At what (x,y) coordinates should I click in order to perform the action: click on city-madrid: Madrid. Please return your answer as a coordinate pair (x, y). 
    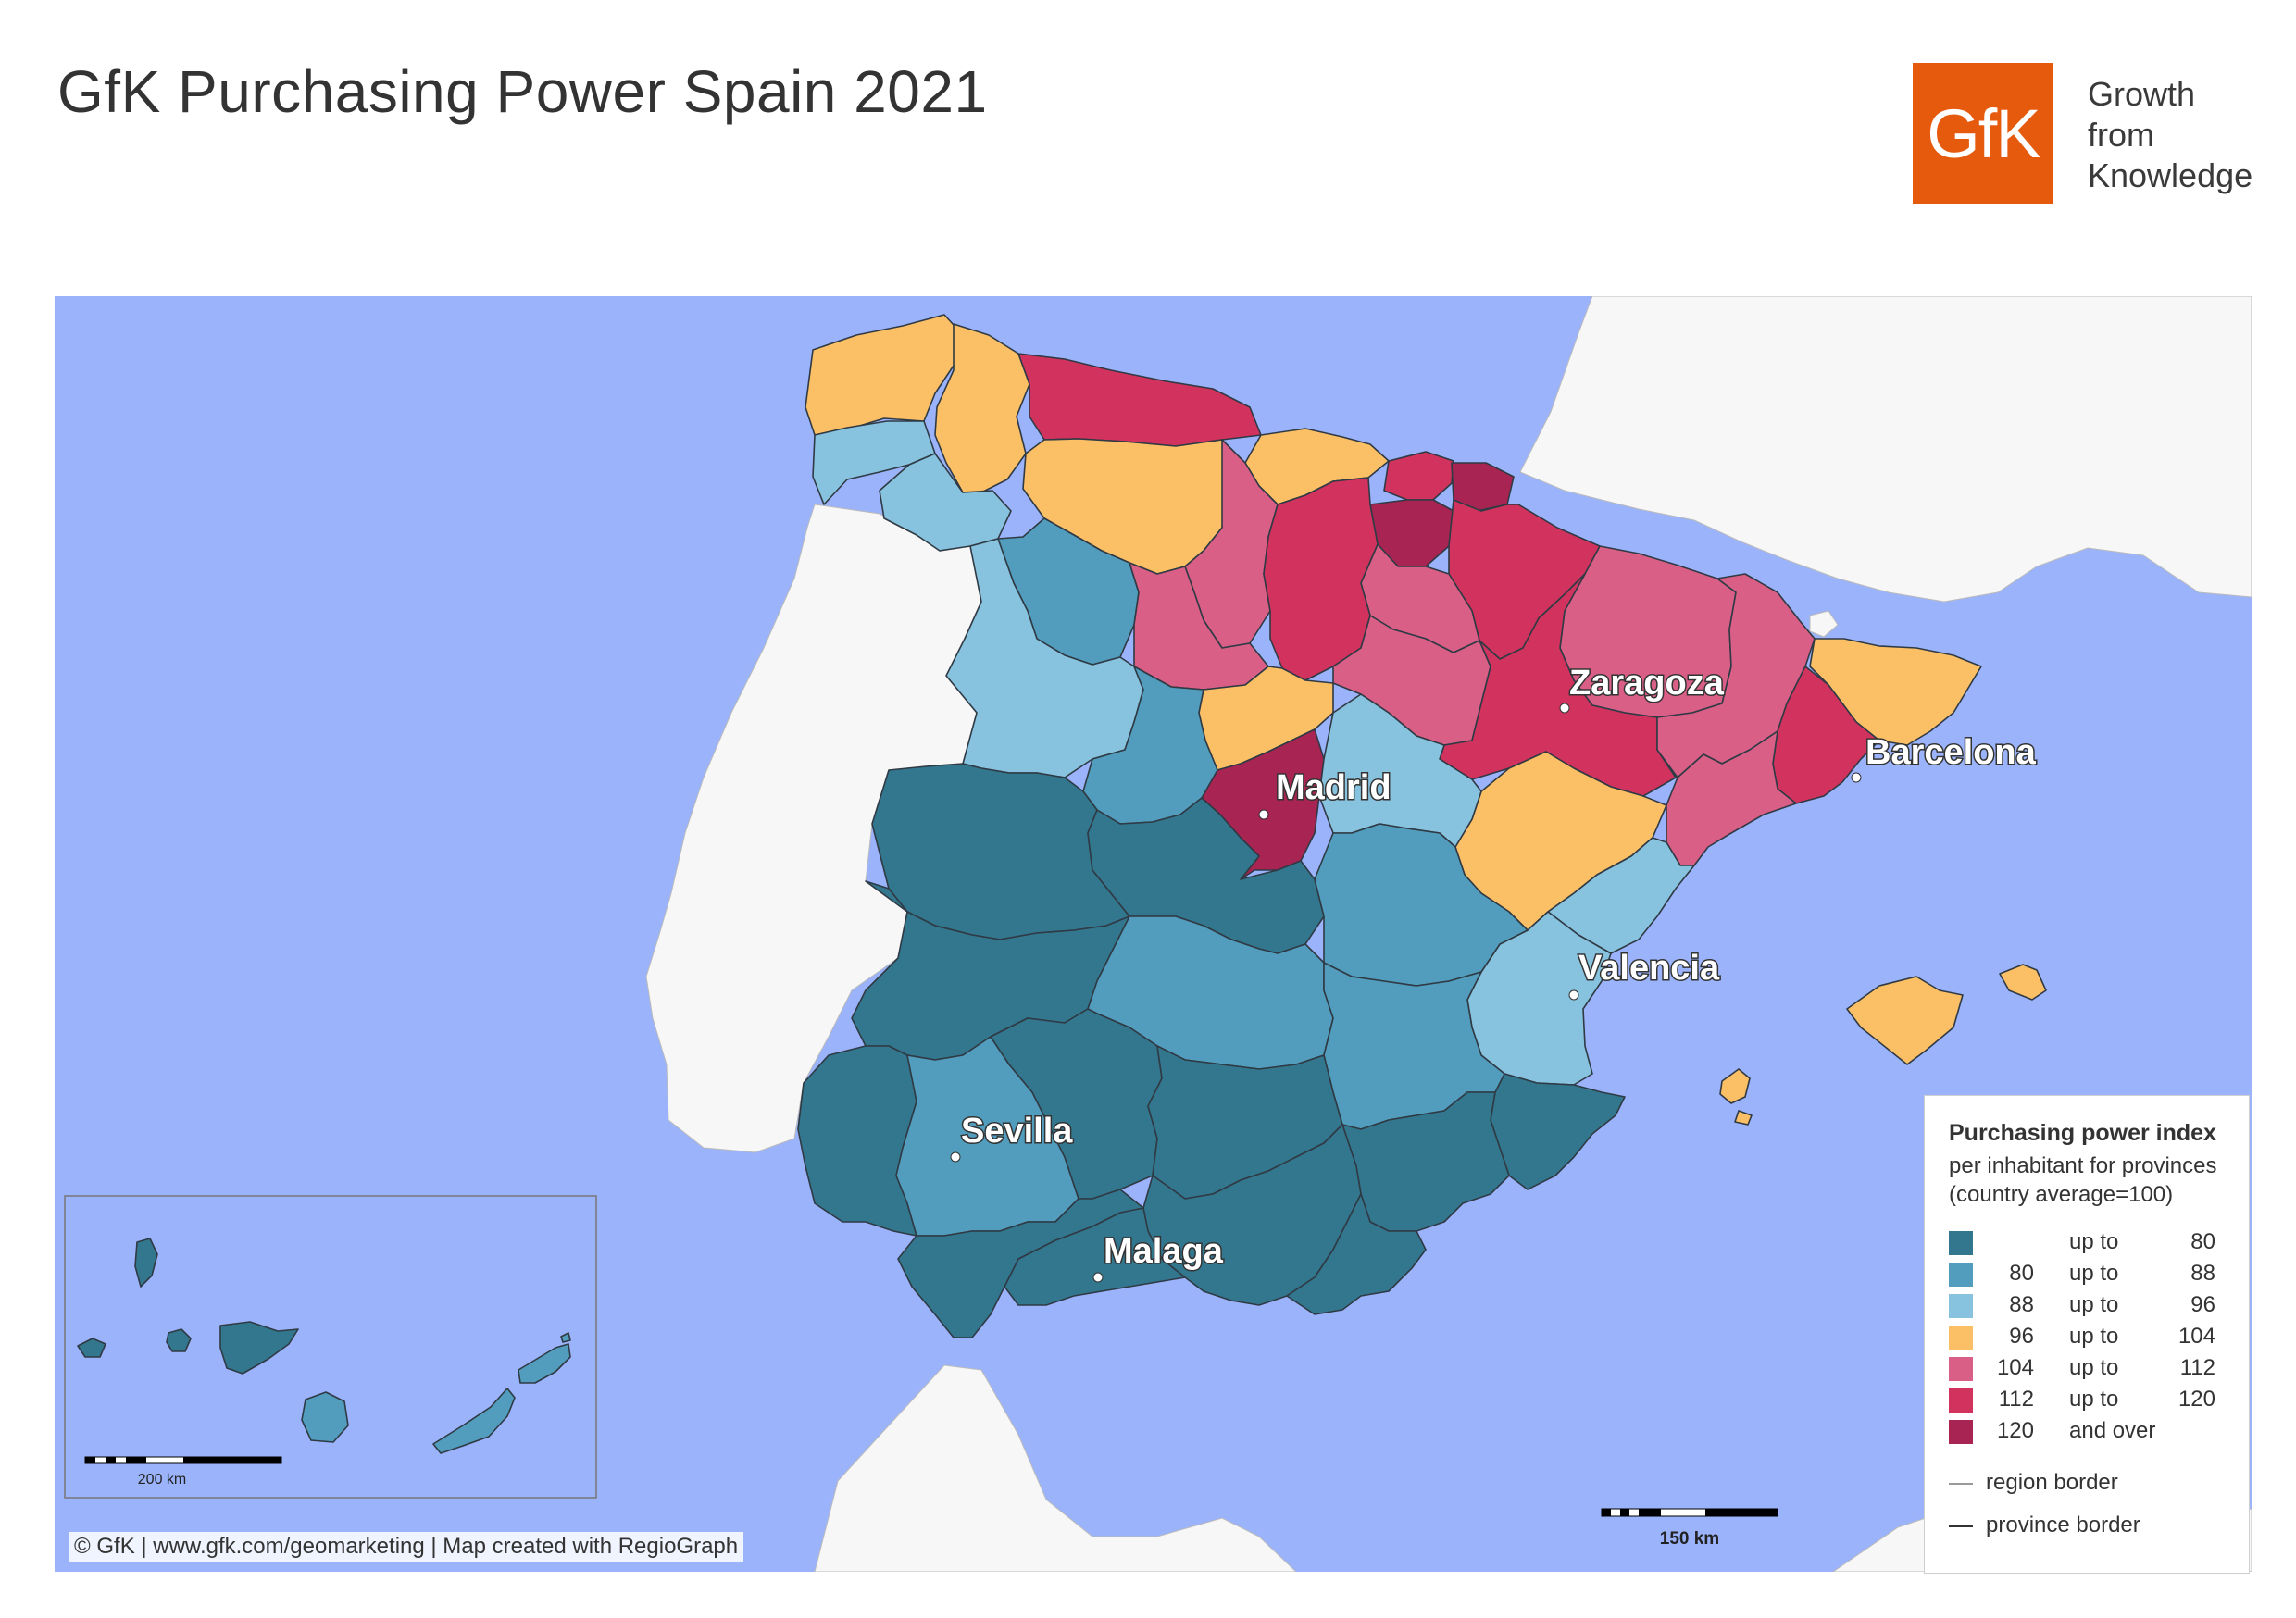
    Looking at the image, I should click on (1325, 793).